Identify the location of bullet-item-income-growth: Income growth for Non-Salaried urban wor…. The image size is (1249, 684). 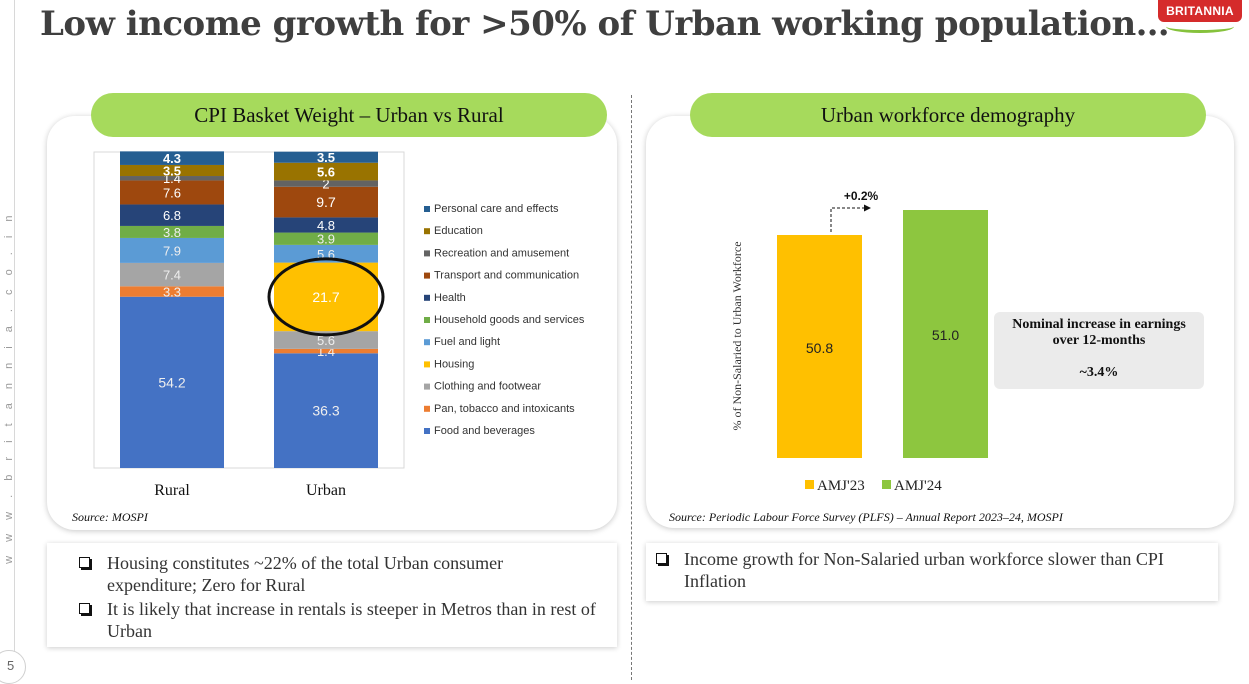
(926, 570).